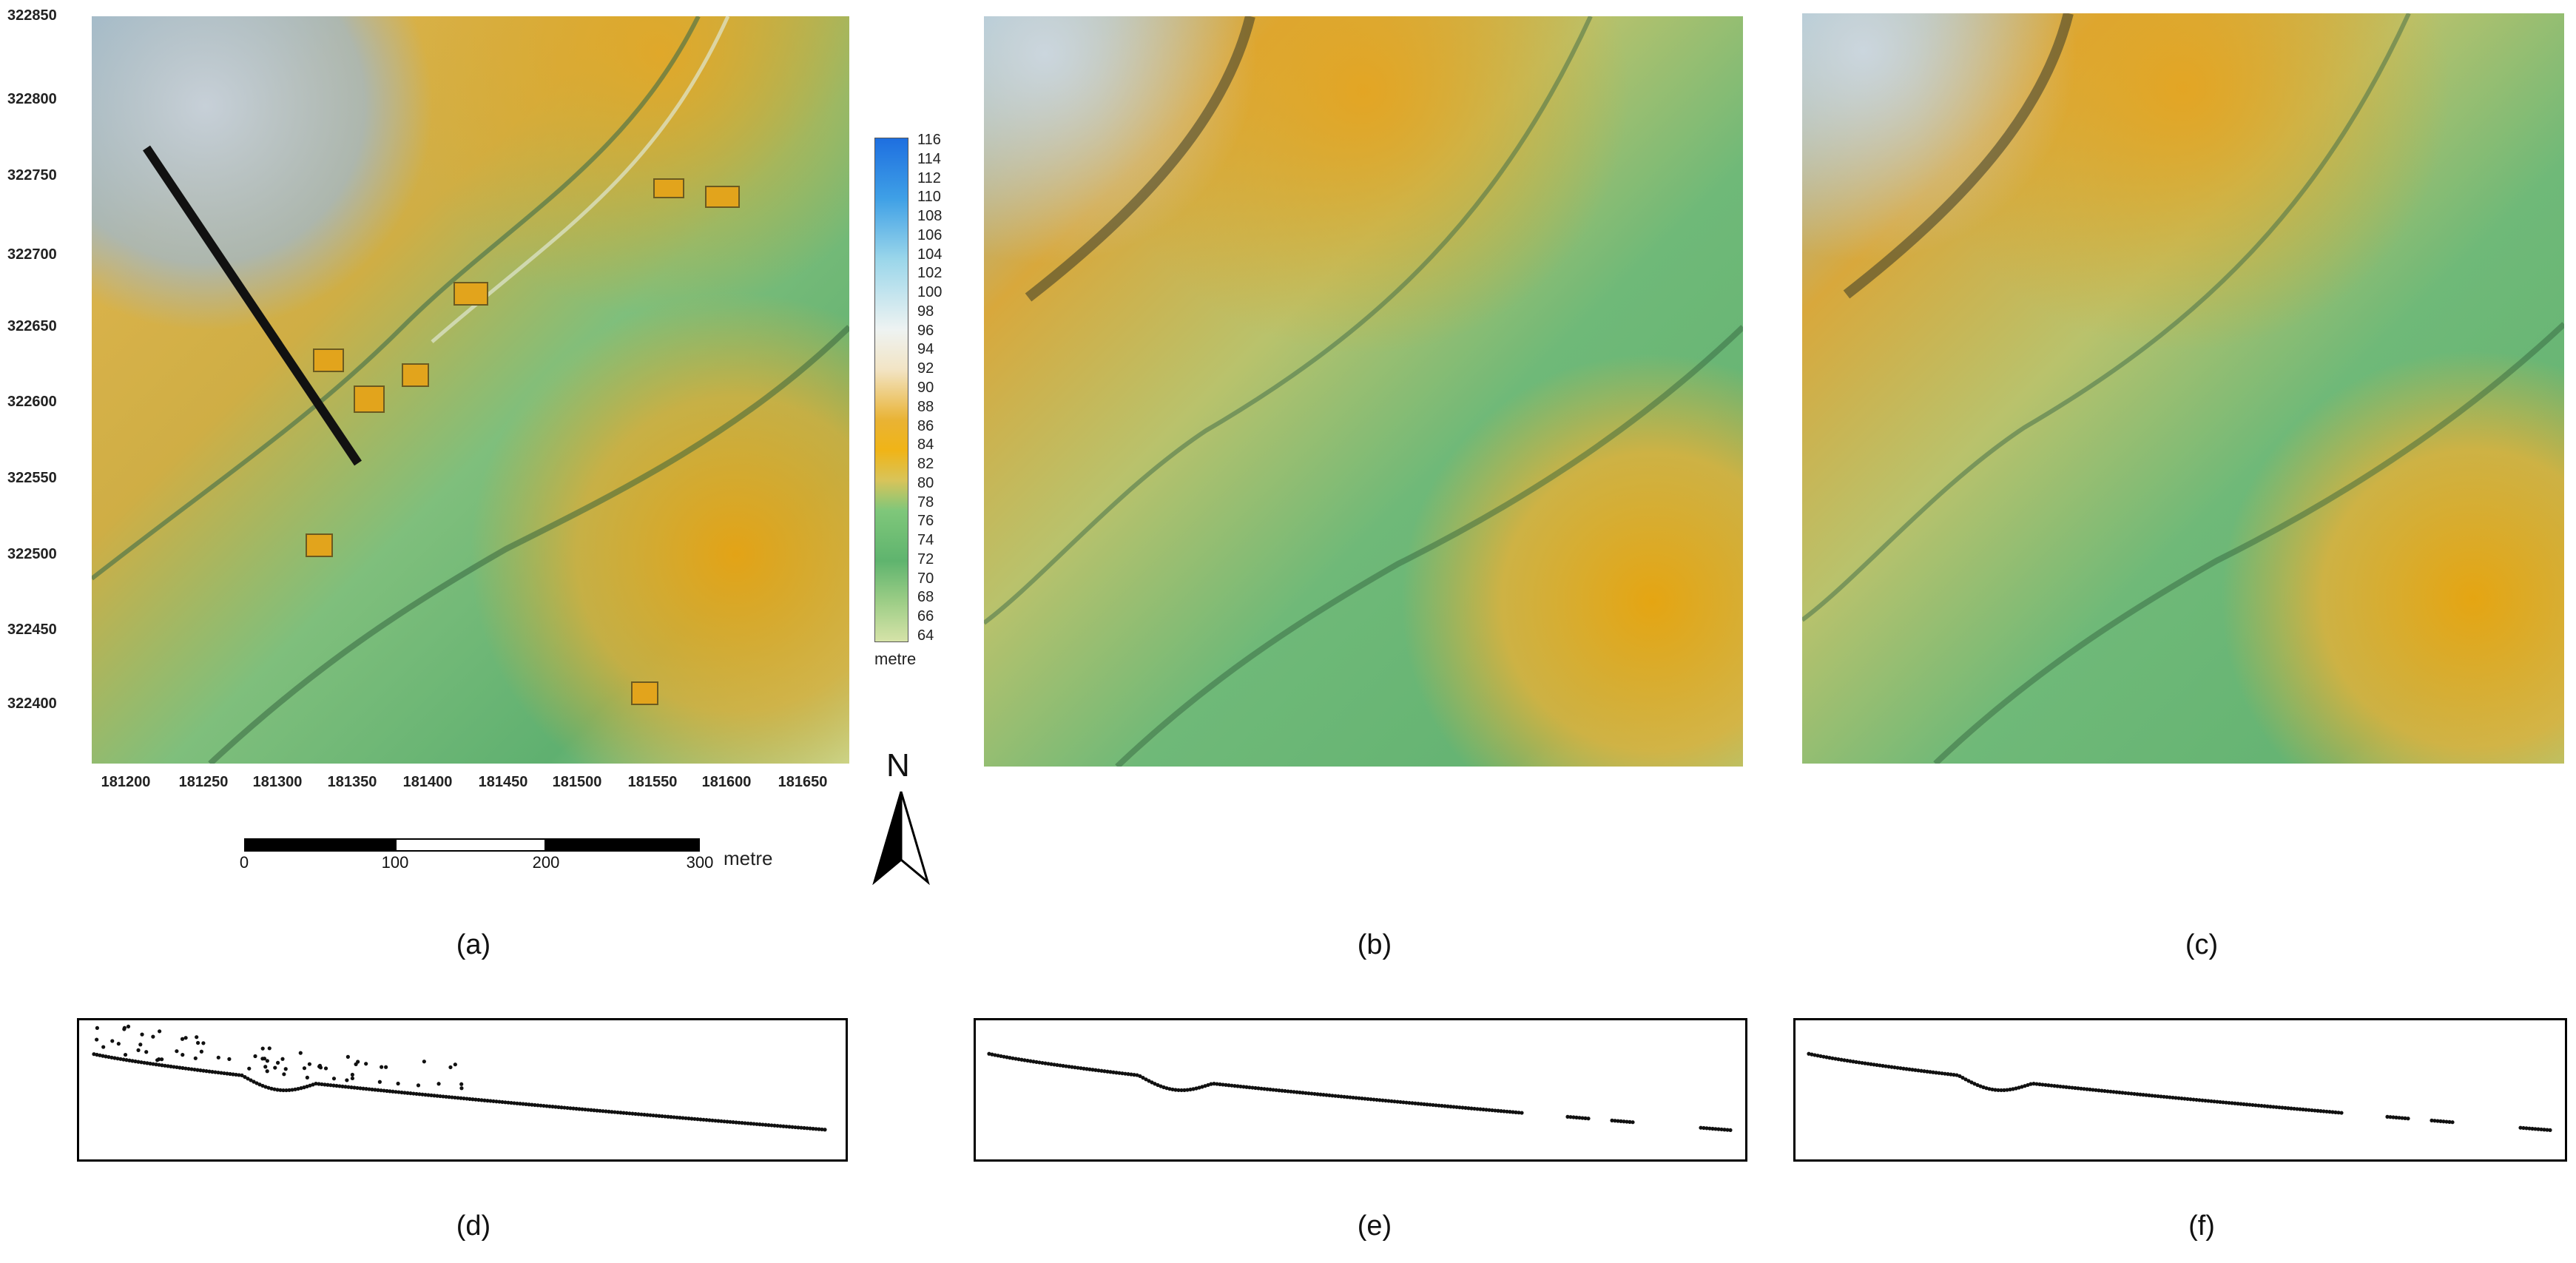 This screenshot has width=2576, height=1263. Describe the element at coordinates (925, 368) in the screenshot. I see `legend-value: 92` at that location.